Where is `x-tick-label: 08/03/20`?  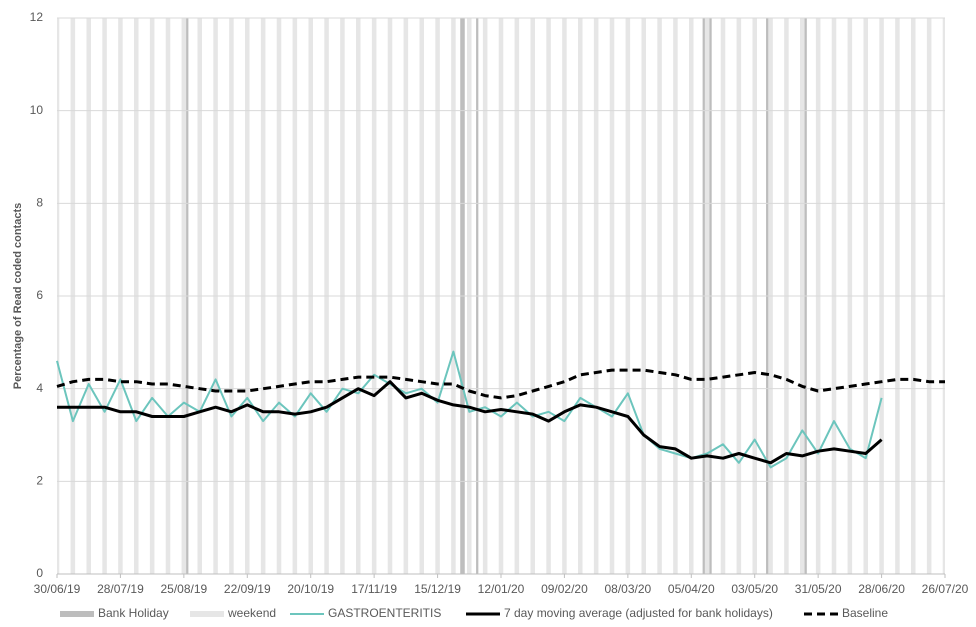 x-tick-label: 08/03/20 is located at coordinates (627, 589).